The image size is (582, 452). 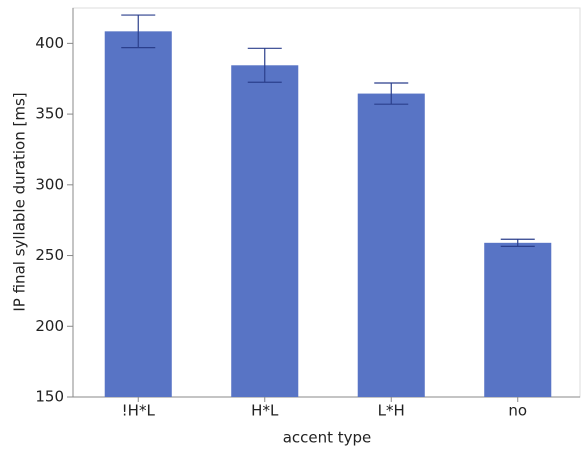 I want to click on y-tick-label: 150, so click(x=49, y=397).